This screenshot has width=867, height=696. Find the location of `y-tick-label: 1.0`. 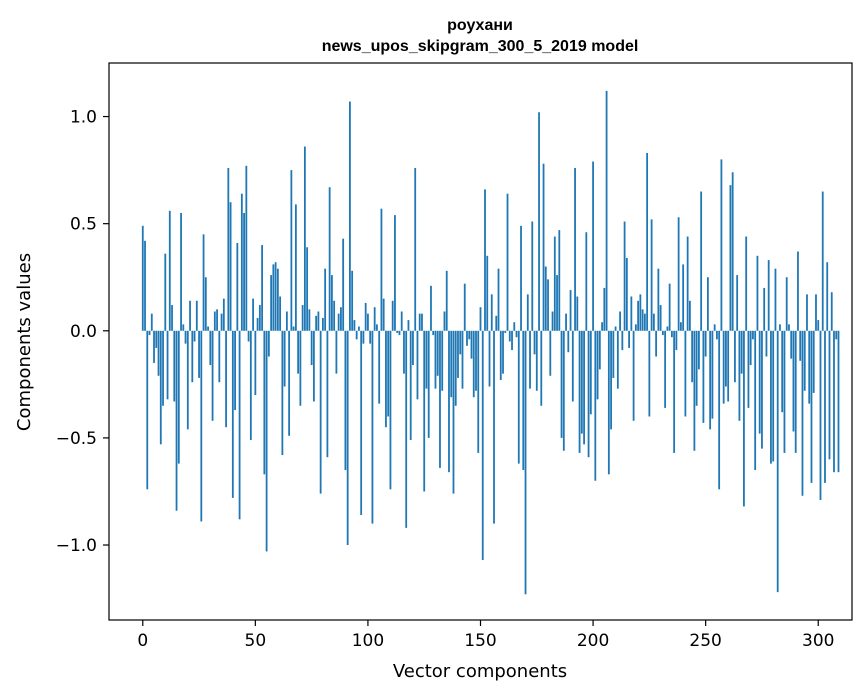

y-tick-label: 1.0 is located at coordinates (83, 118).